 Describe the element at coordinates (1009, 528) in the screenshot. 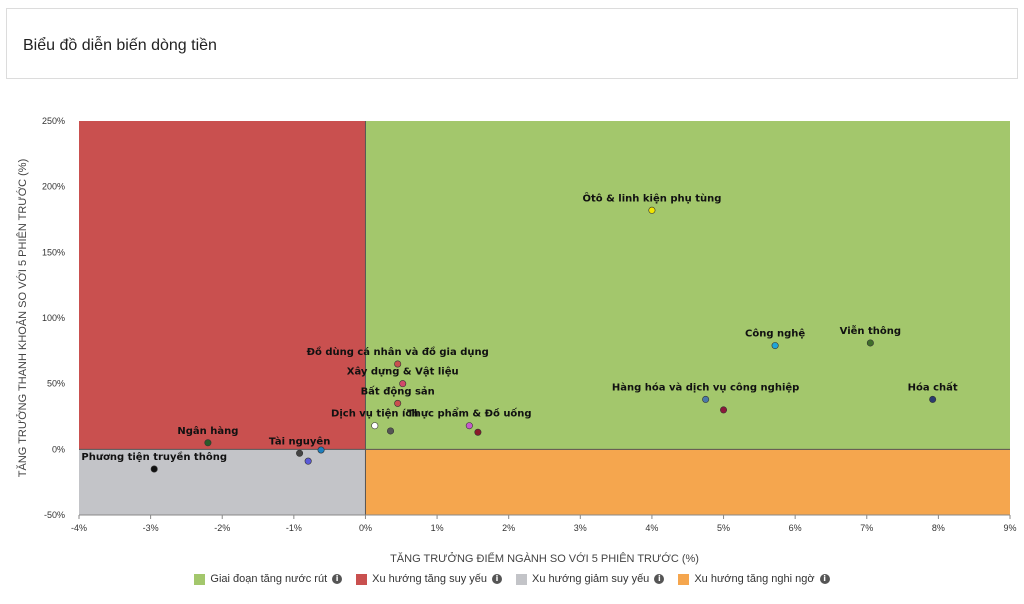

I see `x-tick-label: 9%` at that location.